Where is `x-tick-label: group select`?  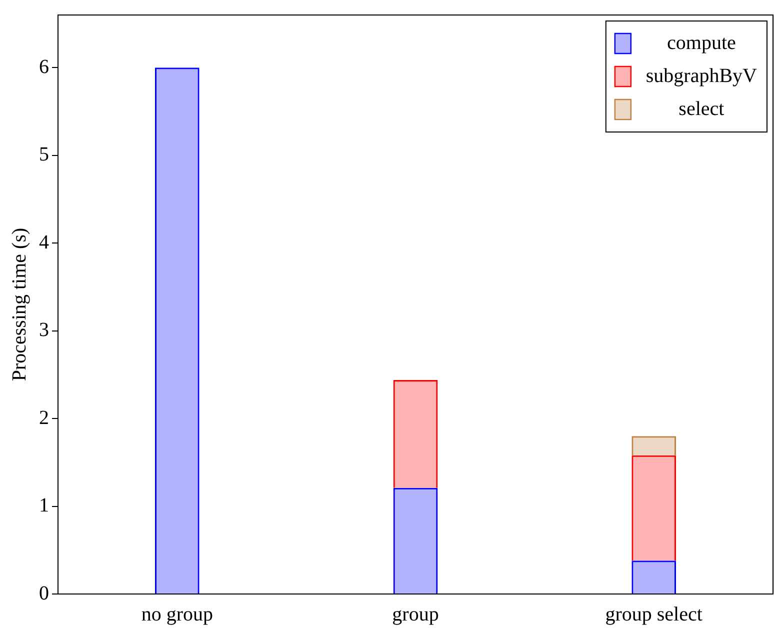 x-tick-label: group select is located at coordinates (654, 614).